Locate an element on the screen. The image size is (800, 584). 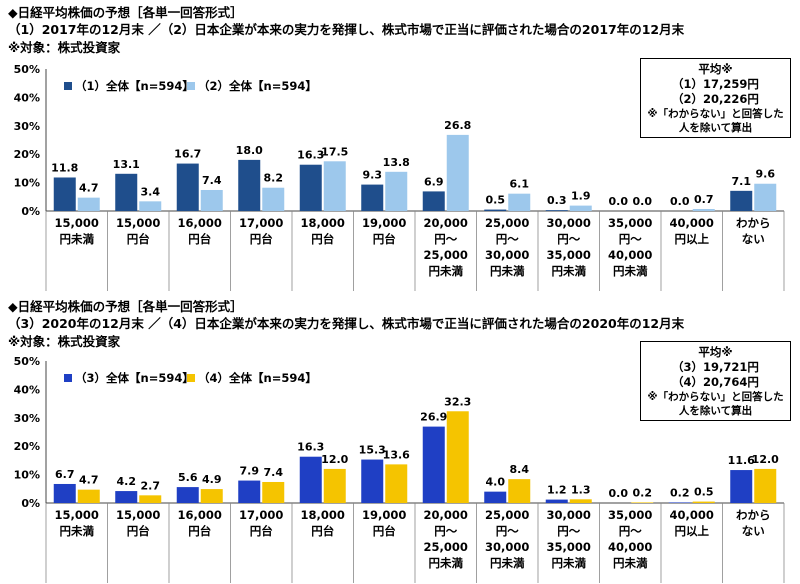
data-label: 1.3 is located at coordinates (581, 489).